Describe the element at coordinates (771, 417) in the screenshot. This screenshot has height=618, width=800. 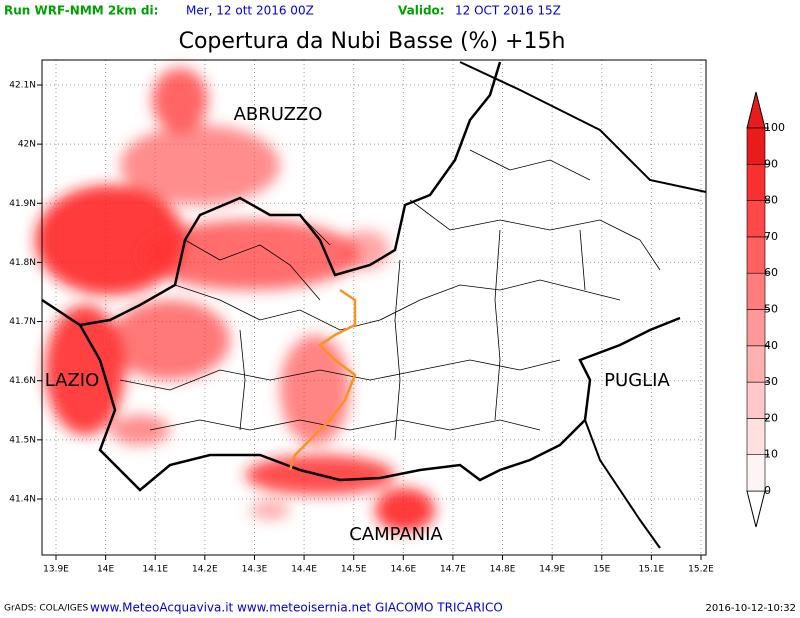
I see `colorbar-tick-label: 20` at that location.